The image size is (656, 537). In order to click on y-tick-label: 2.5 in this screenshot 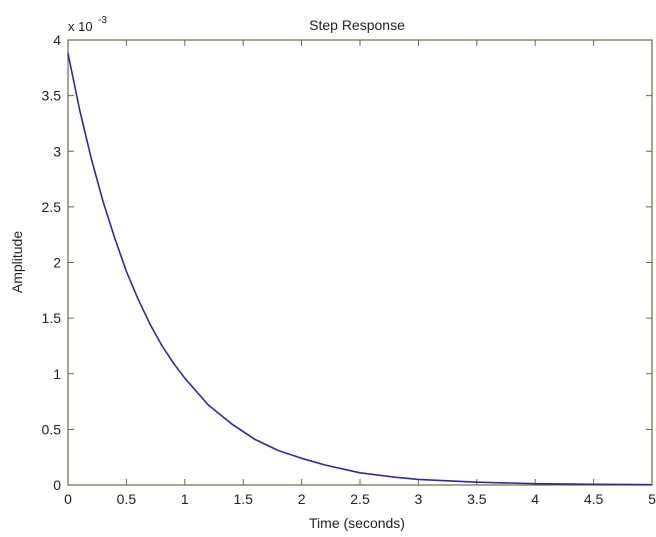, I will do `click(52, 207)`.